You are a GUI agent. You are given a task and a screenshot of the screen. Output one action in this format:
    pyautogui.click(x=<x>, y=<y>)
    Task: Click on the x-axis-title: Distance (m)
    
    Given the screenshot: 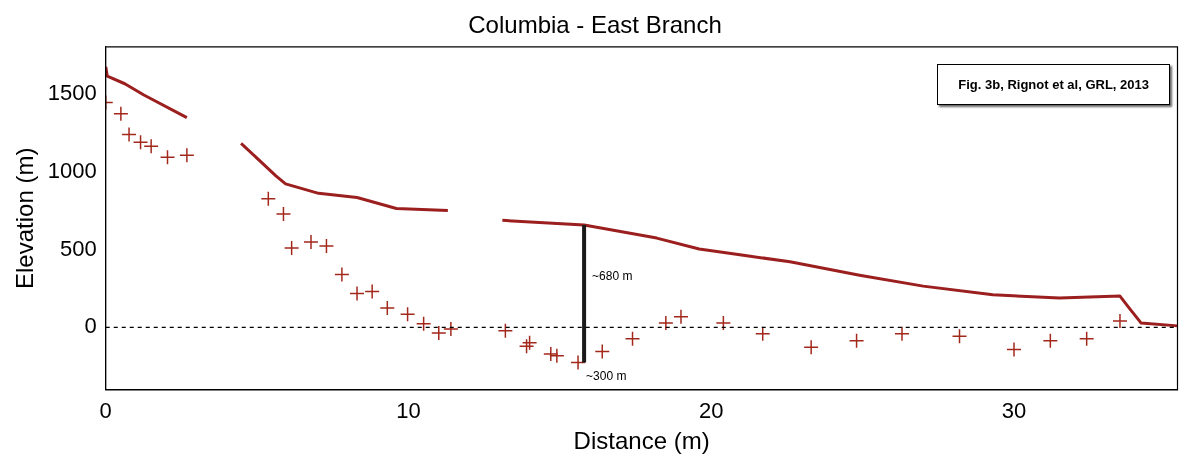 What is the action you would take?
    pyautogui.click(x=641, y=441)
    